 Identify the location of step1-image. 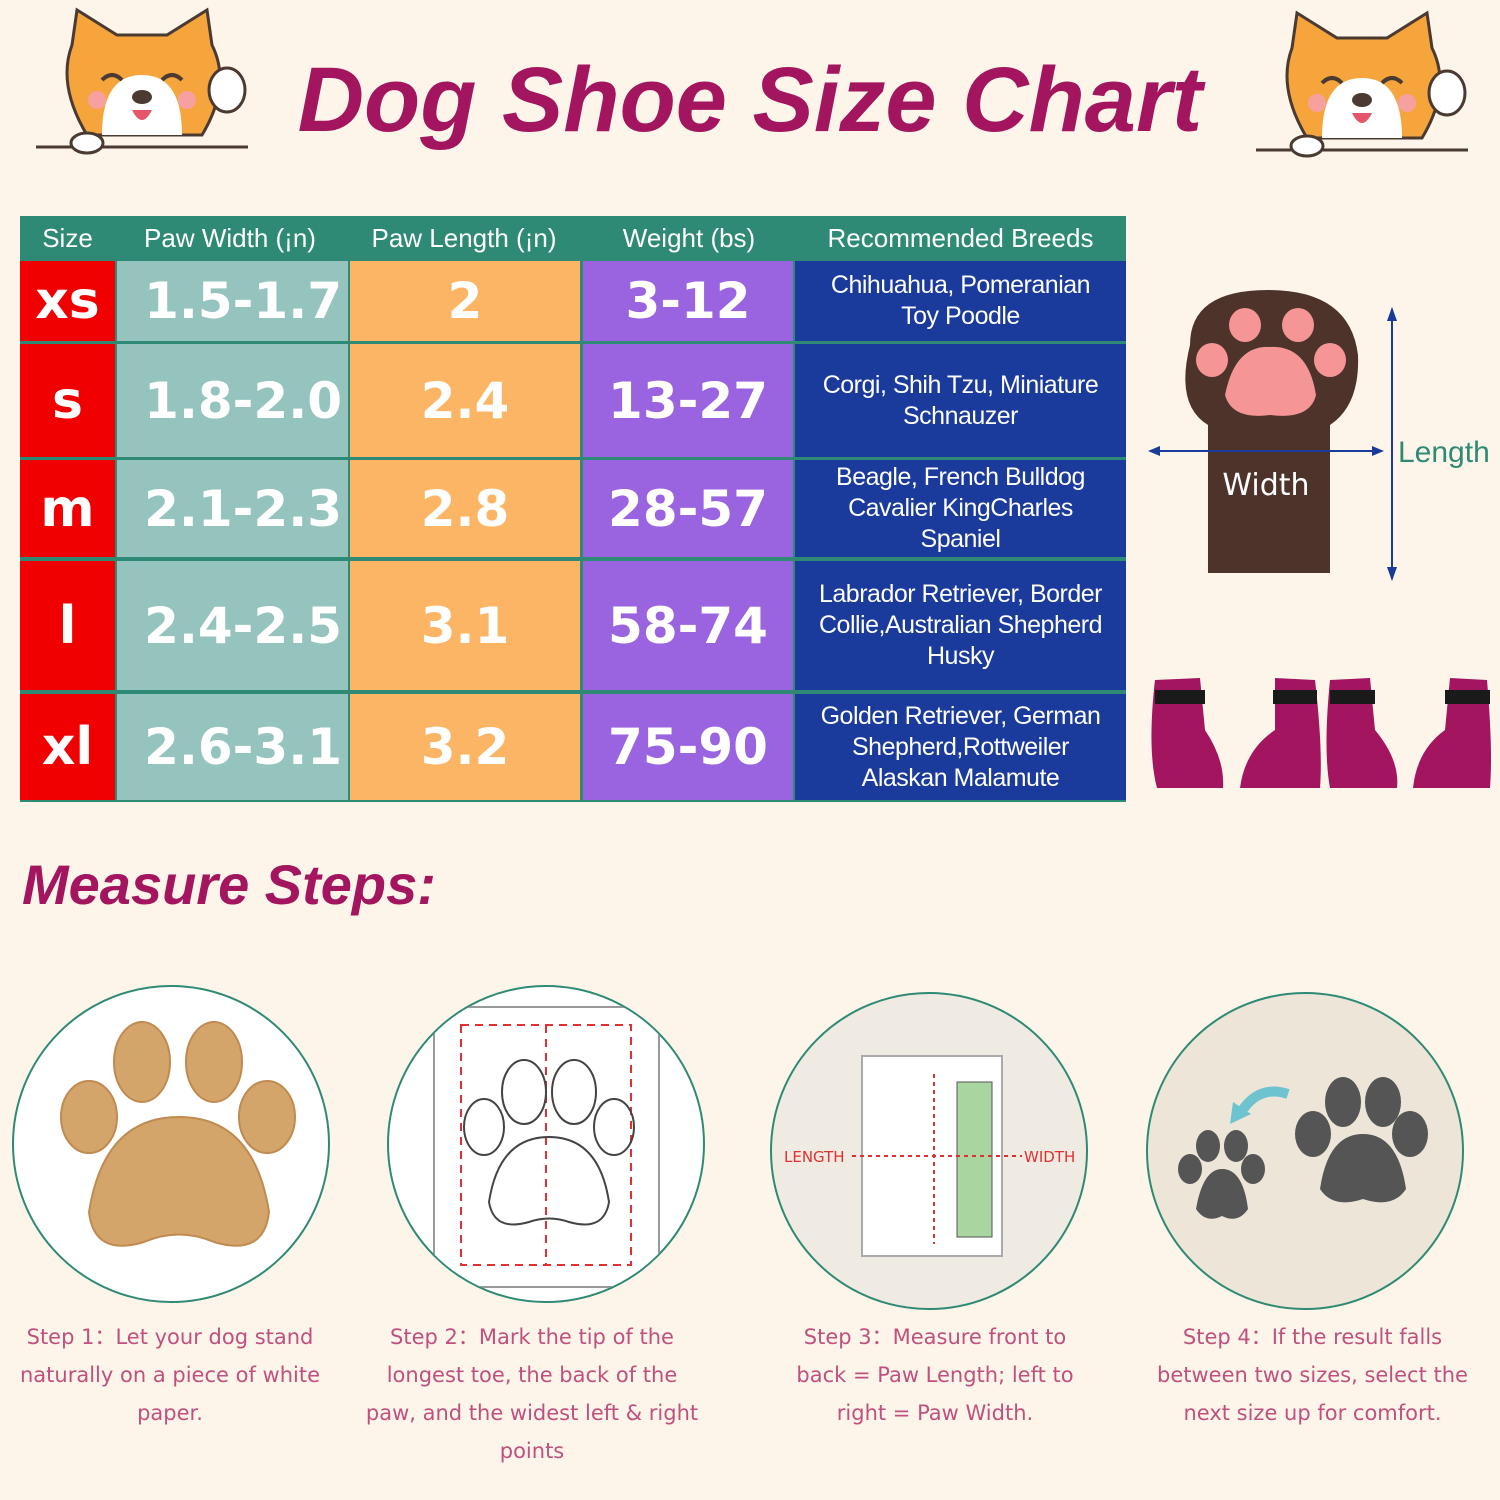
(171, 1144).